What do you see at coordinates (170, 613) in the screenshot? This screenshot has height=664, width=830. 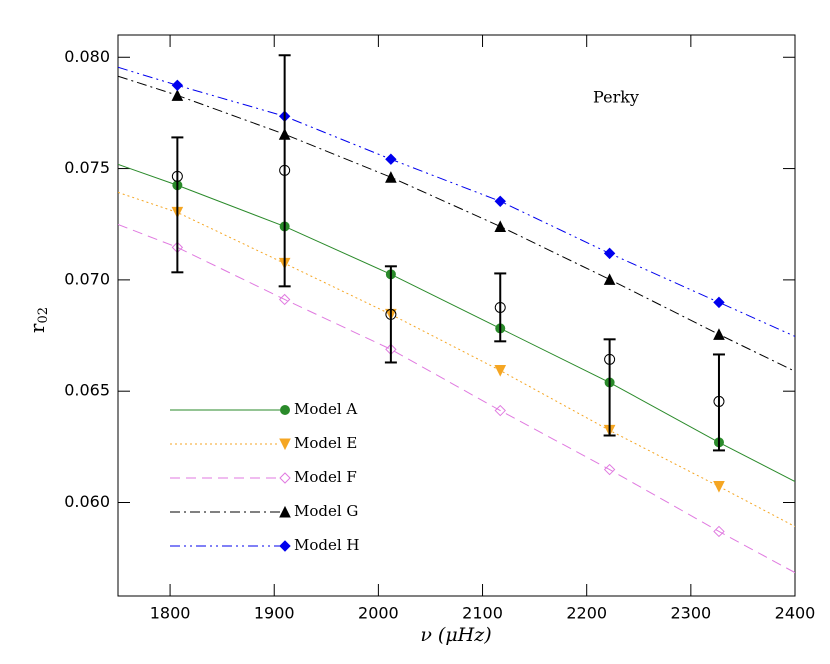 I see `x-tick-label: 1800` at bounding box center [170, 613].